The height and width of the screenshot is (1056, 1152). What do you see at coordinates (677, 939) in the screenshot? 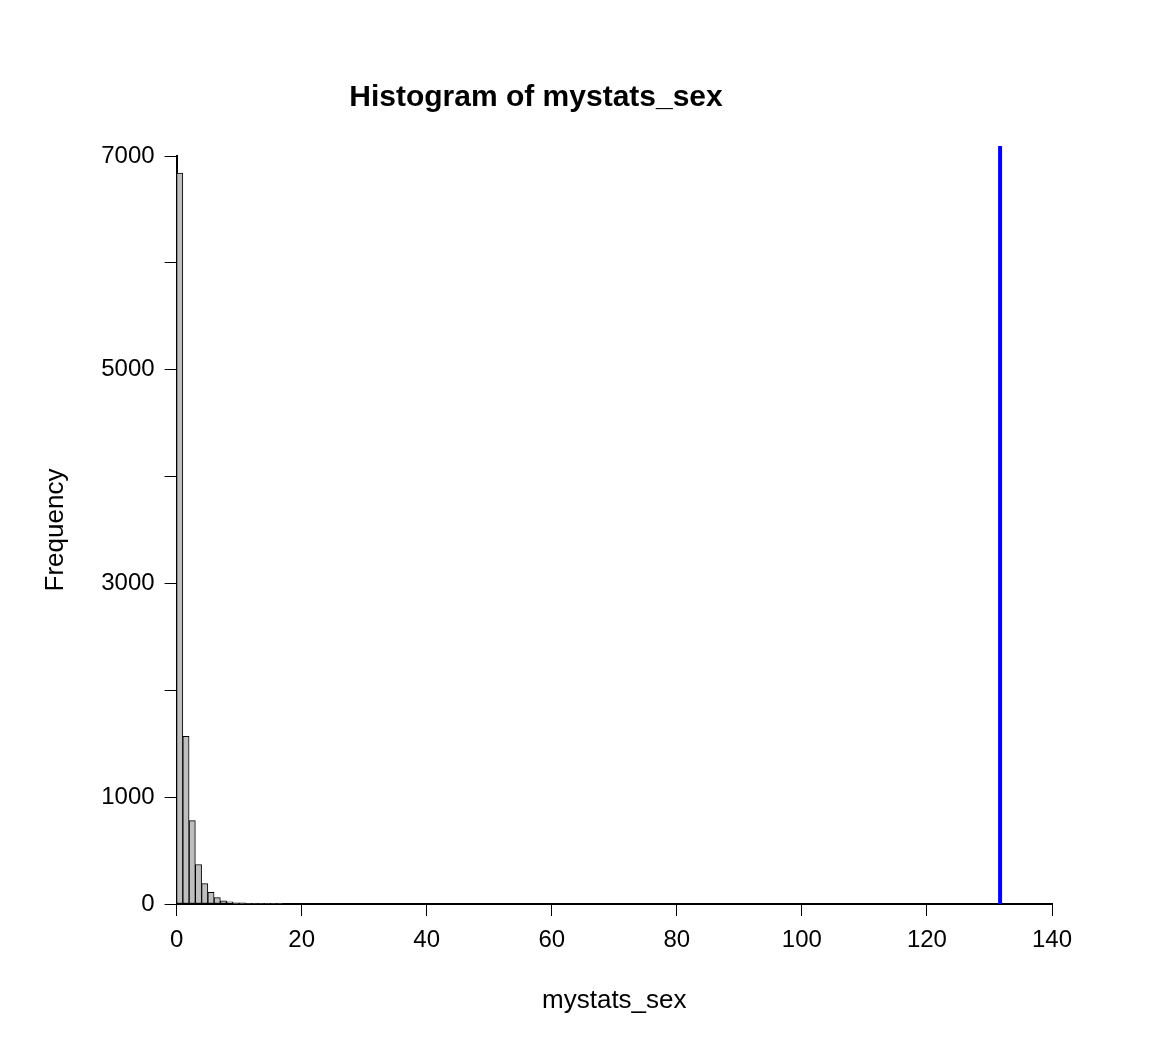
I see `x-tick-label: 80` at bounding box center [677, 939].